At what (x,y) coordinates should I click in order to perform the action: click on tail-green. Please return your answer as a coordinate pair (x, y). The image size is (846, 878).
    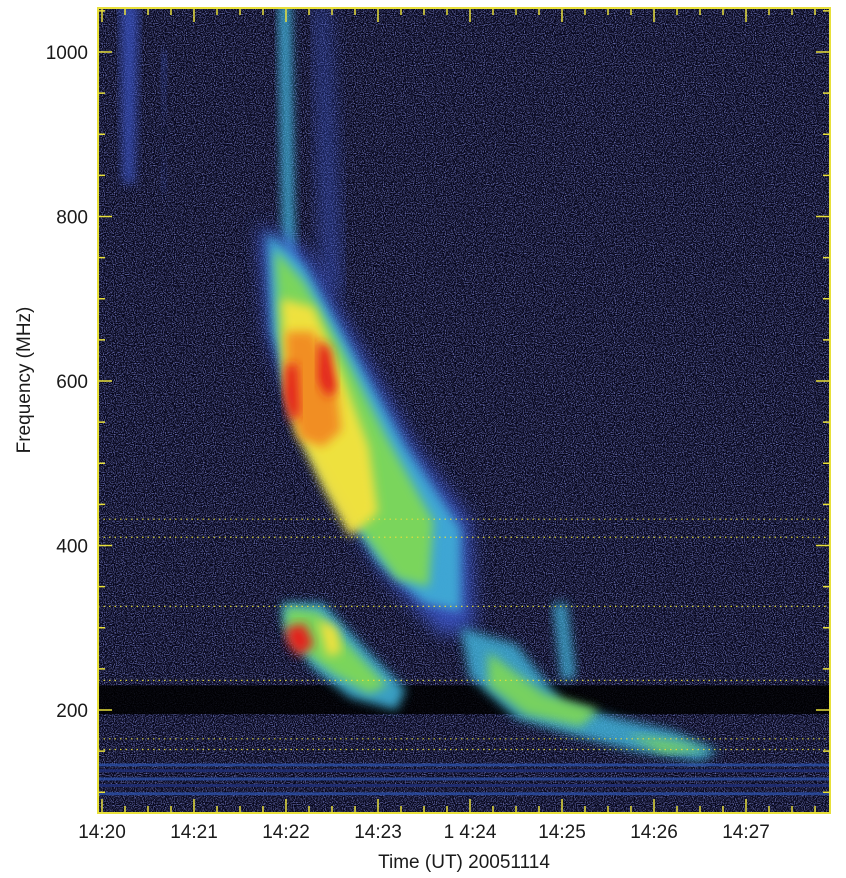
    Looking at the image, I should click on (543, 689).